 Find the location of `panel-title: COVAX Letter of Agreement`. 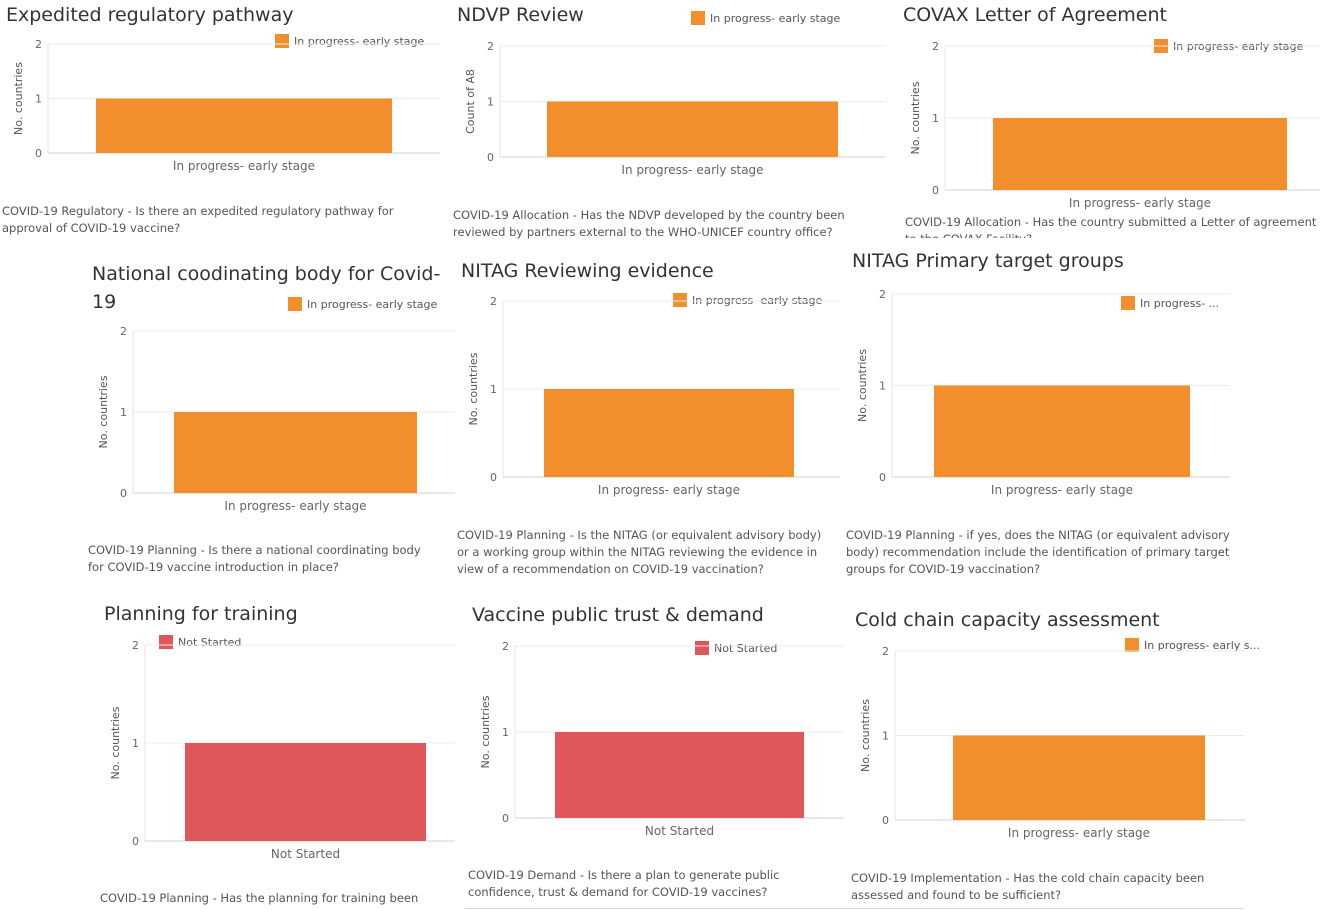

panel-title: COVAX Letter of Agreement is located at coordinates (1035, 15).